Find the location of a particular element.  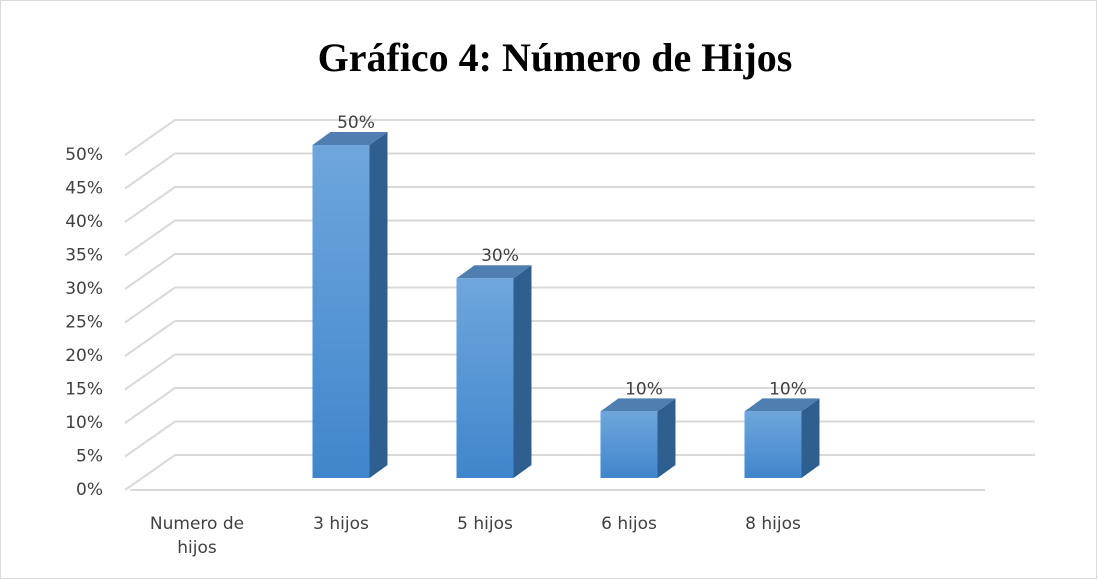

y-tick-label: 50% is located at coordinates (84, 155).